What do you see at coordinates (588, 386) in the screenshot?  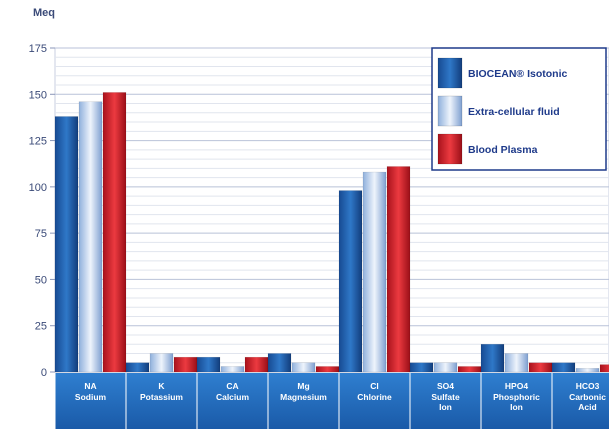 I see `category-symbol: HCO3` at bounding box center [588, 386].